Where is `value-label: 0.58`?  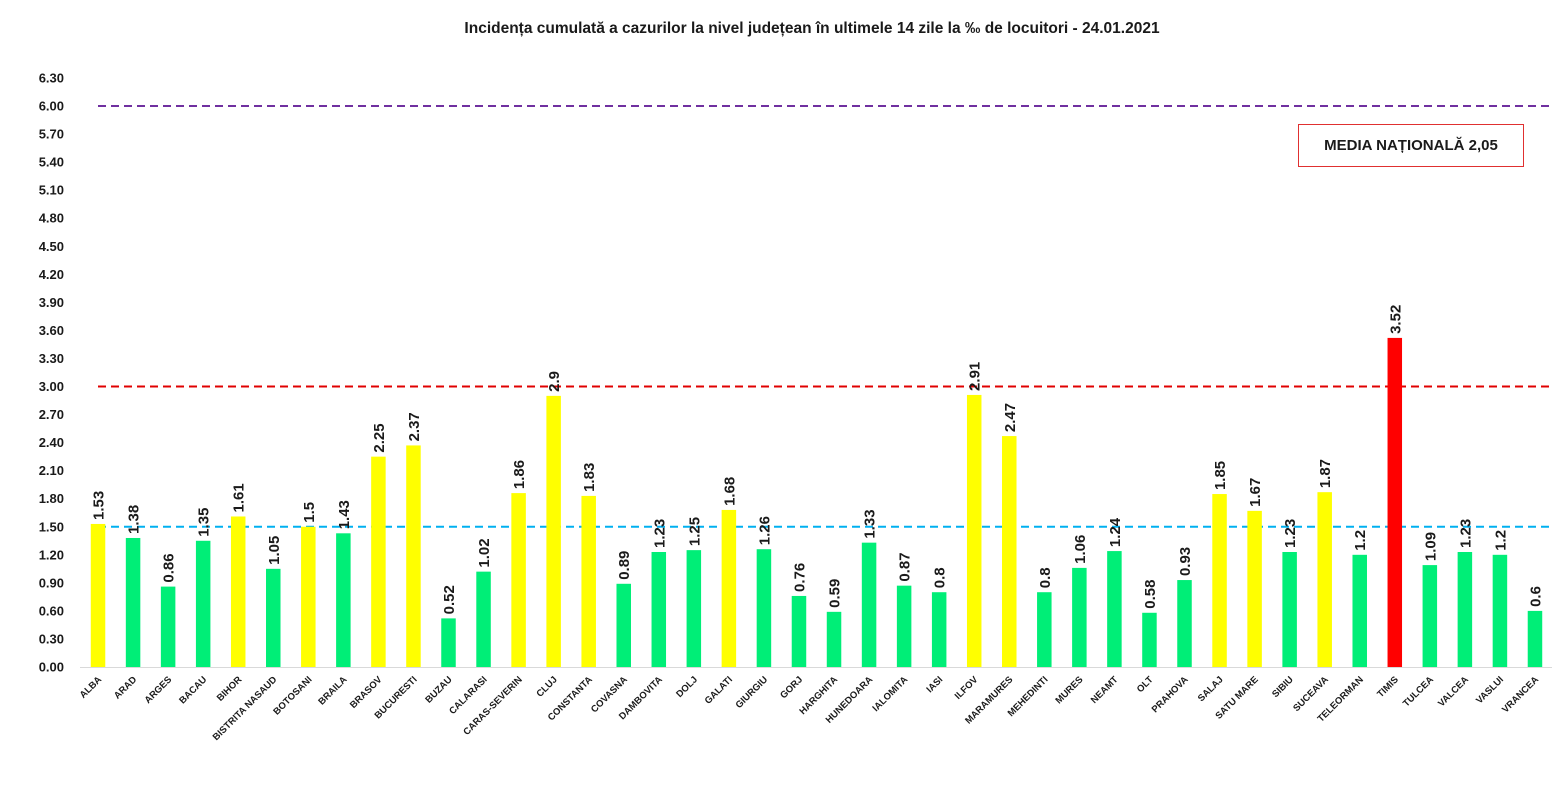
value-label: 0.58 is located at coordinates (1150, 594).